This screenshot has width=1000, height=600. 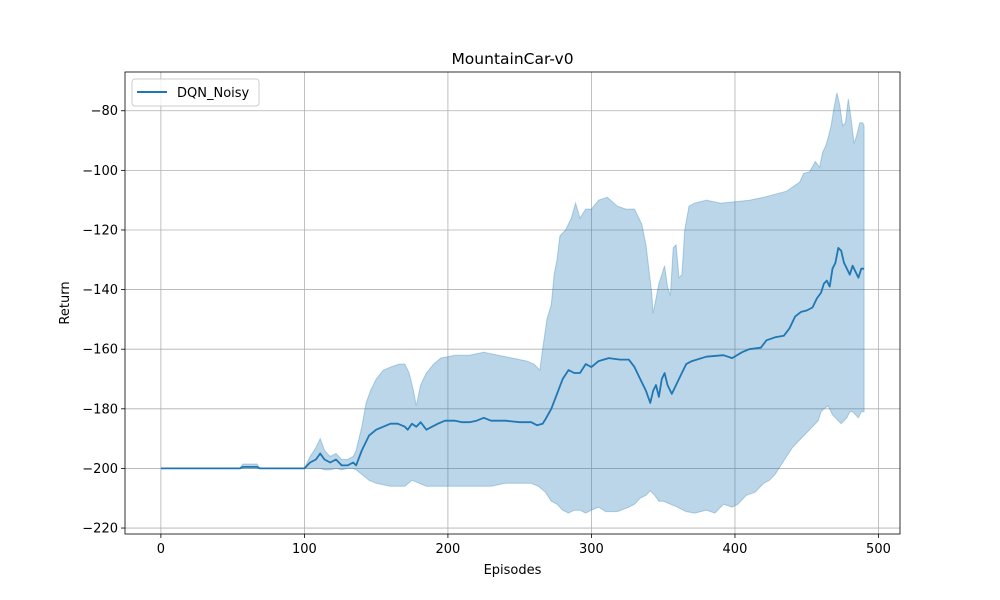 What do you see at coordinates (448, 549) in the screenshot?
I see `x-tick-label: 200` at bounding box center [448, 549].